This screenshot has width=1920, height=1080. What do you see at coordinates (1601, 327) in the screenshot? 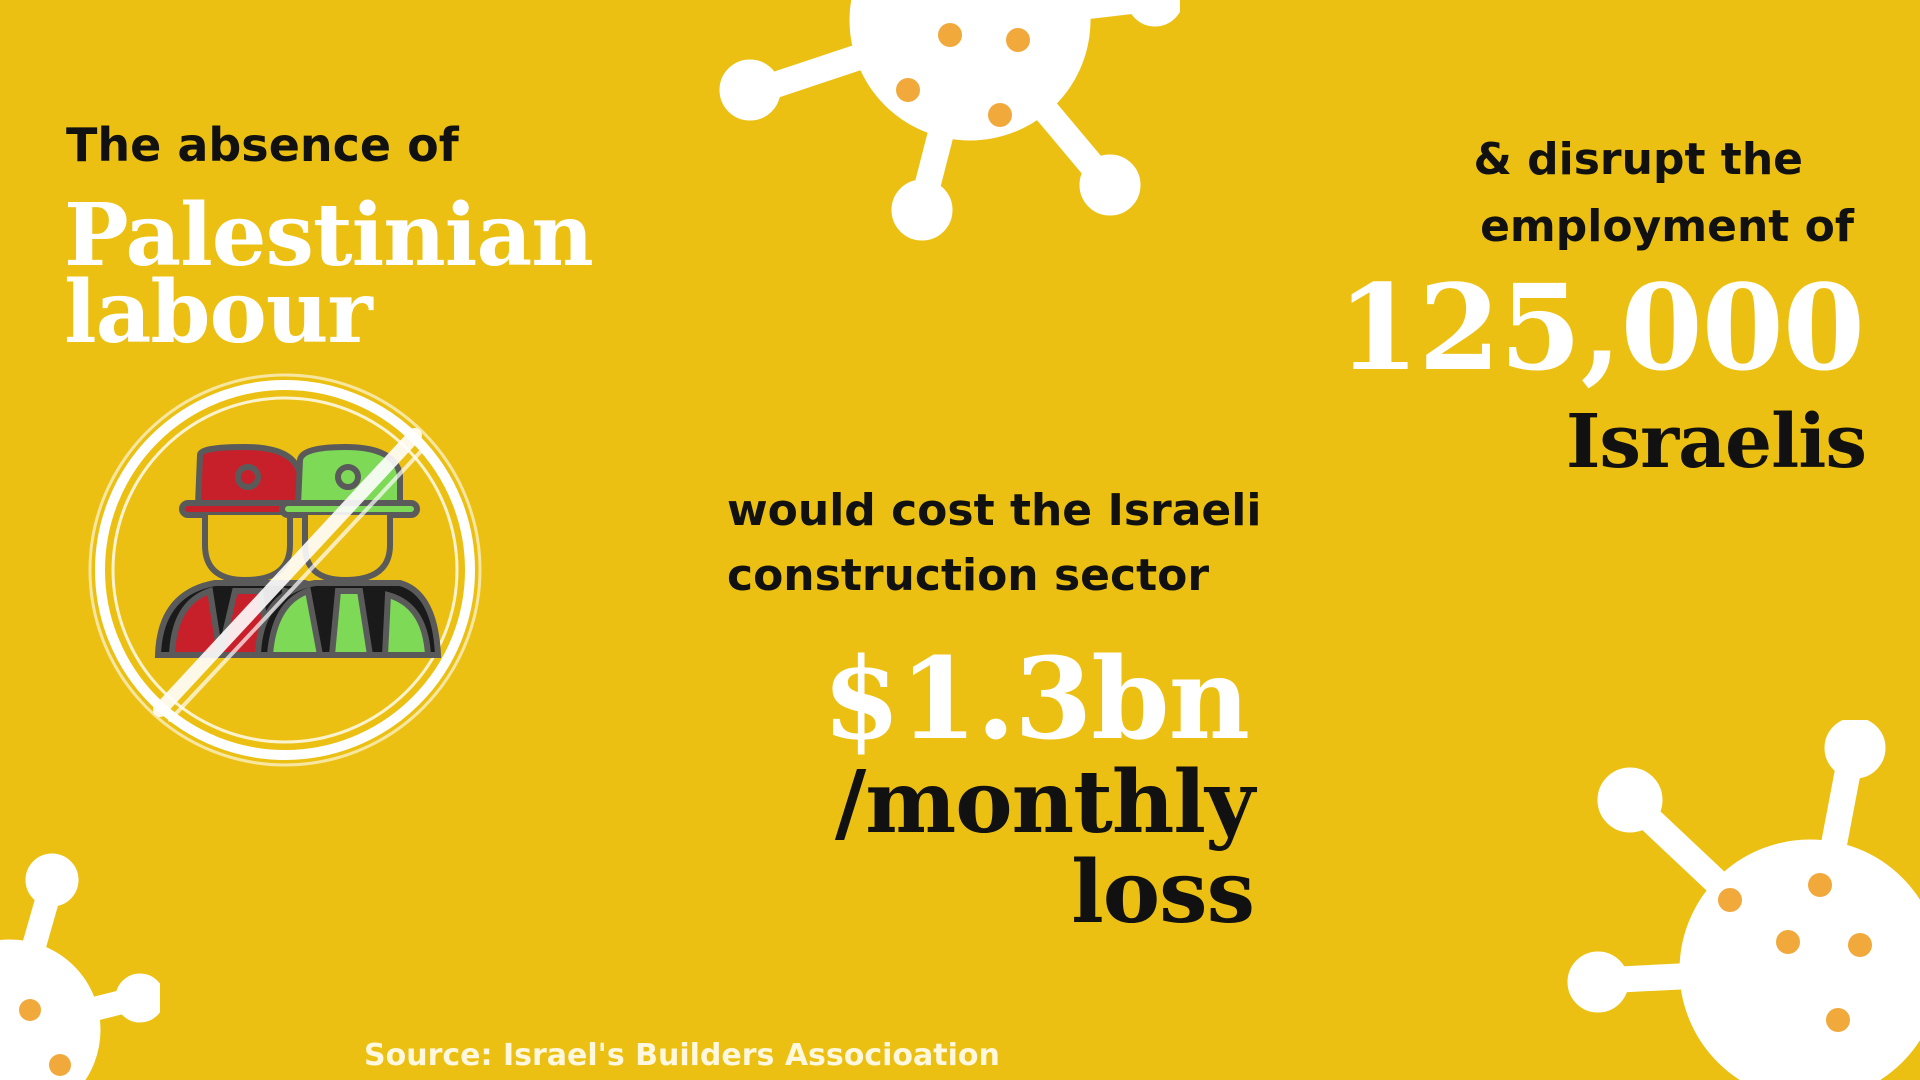
I see `employment-number: 125,000` at bounding box center [1601, 327].